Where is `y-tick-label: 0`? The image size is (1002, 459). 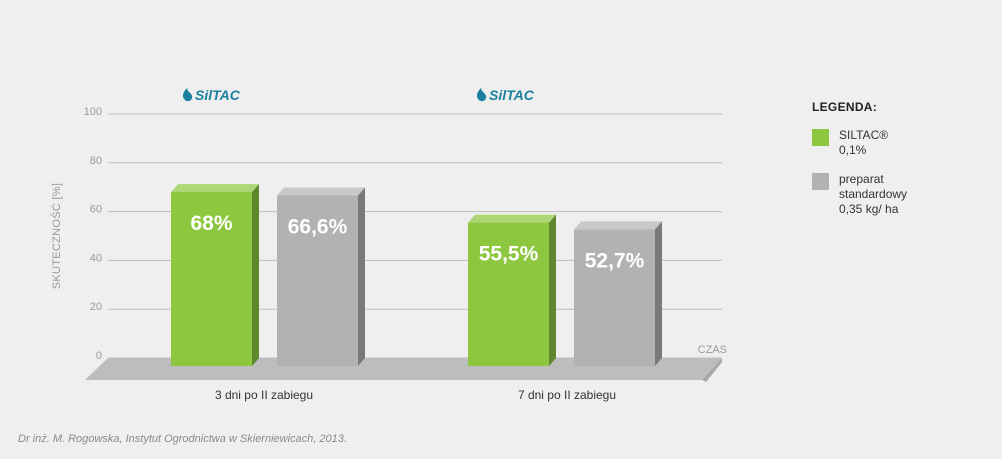
y-tick-label: 0 is located at coordinates (99, 356).